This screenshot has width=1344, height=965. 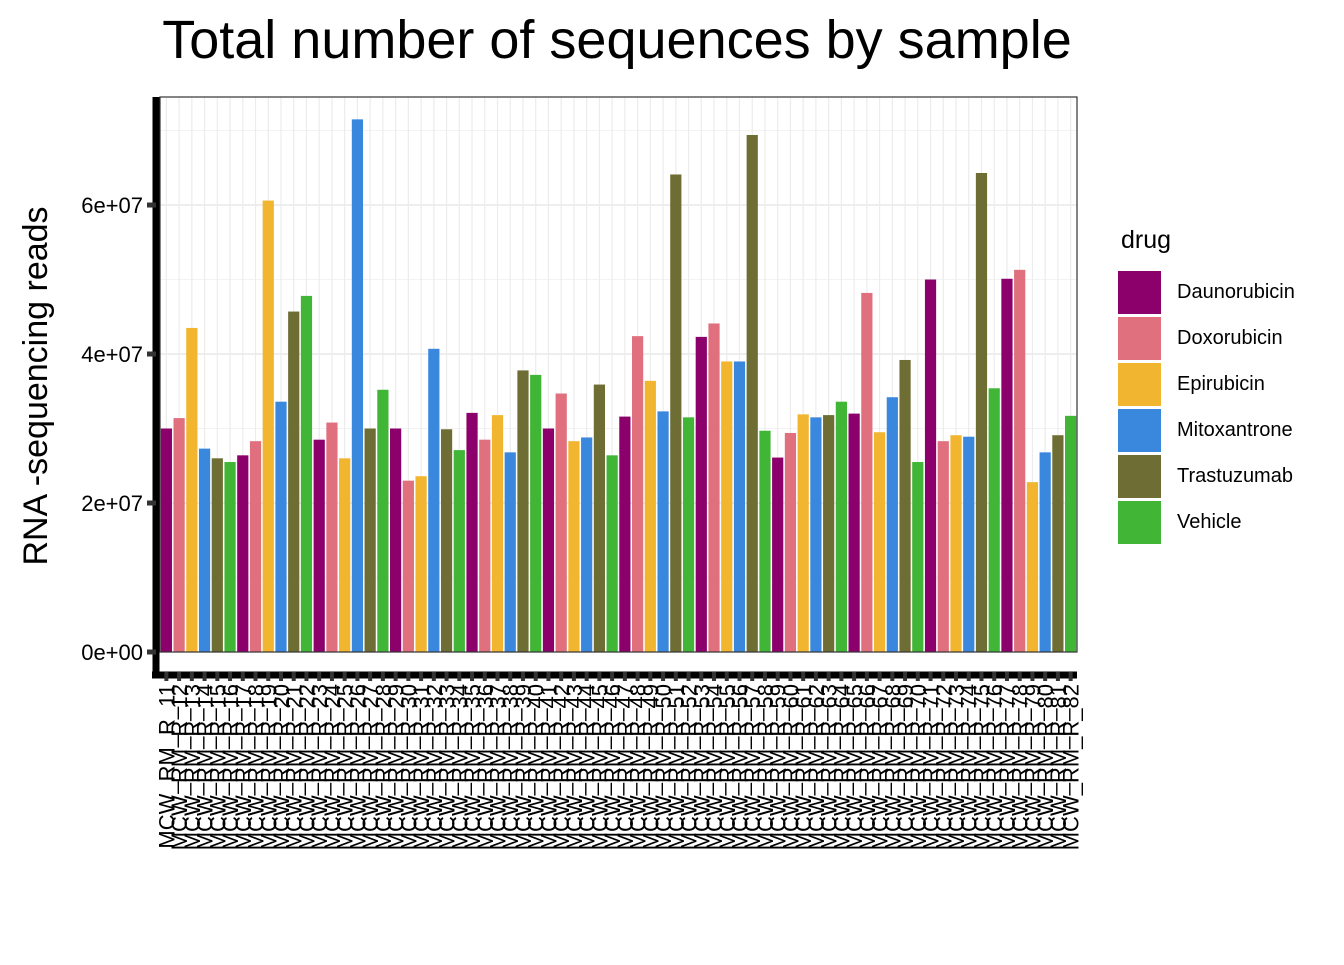 What do you see at coordinates (485, 767) in the screenshot?
I see `x-tick-label: MCW_RM_R_36` at bounding box center [485, 767].